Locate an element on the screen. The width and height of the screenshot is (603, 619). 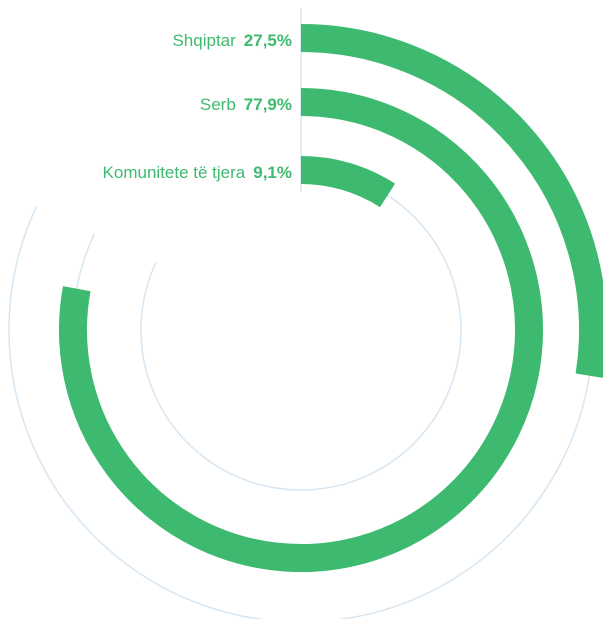
category-label: Shqiptar is located at coordinates (204, 40).